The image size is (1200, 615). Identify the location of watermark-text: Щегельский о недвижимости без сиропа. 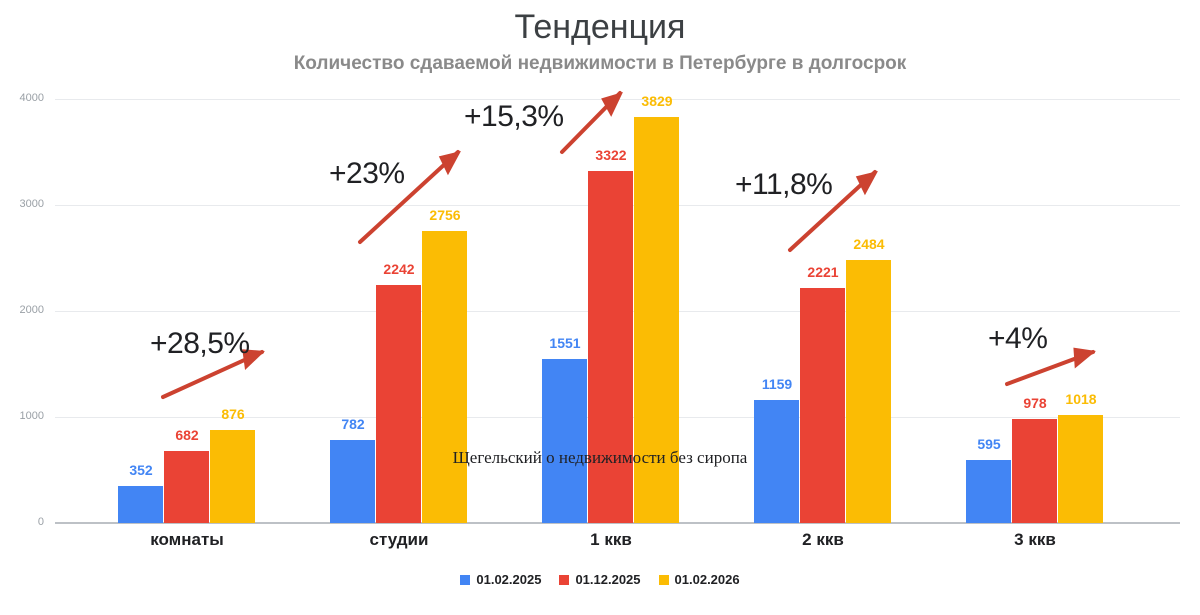
(600, 457).